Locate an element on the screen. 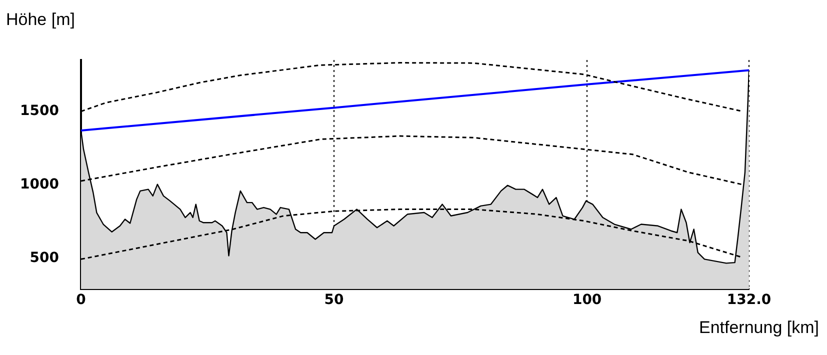 Image resolution: width=827 pixels, height=355 pixels. x-tick-label: 50 is located at coordinates (334, 300).